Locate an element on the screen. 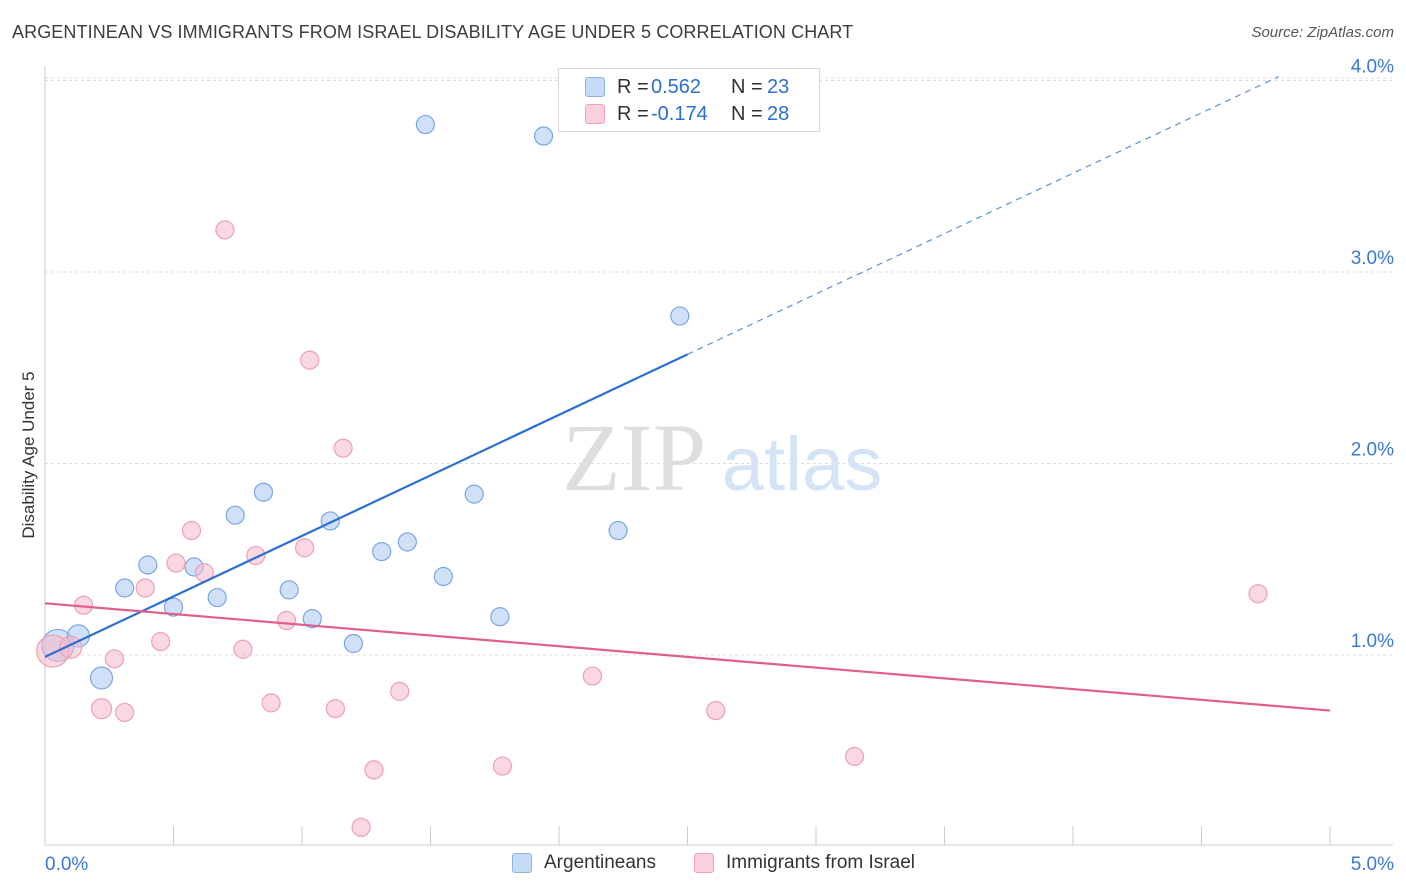 The image size is (1406, 892). legend-row-argentineans: R = 0.562 N = 23 is located at coordinates (687, 87).